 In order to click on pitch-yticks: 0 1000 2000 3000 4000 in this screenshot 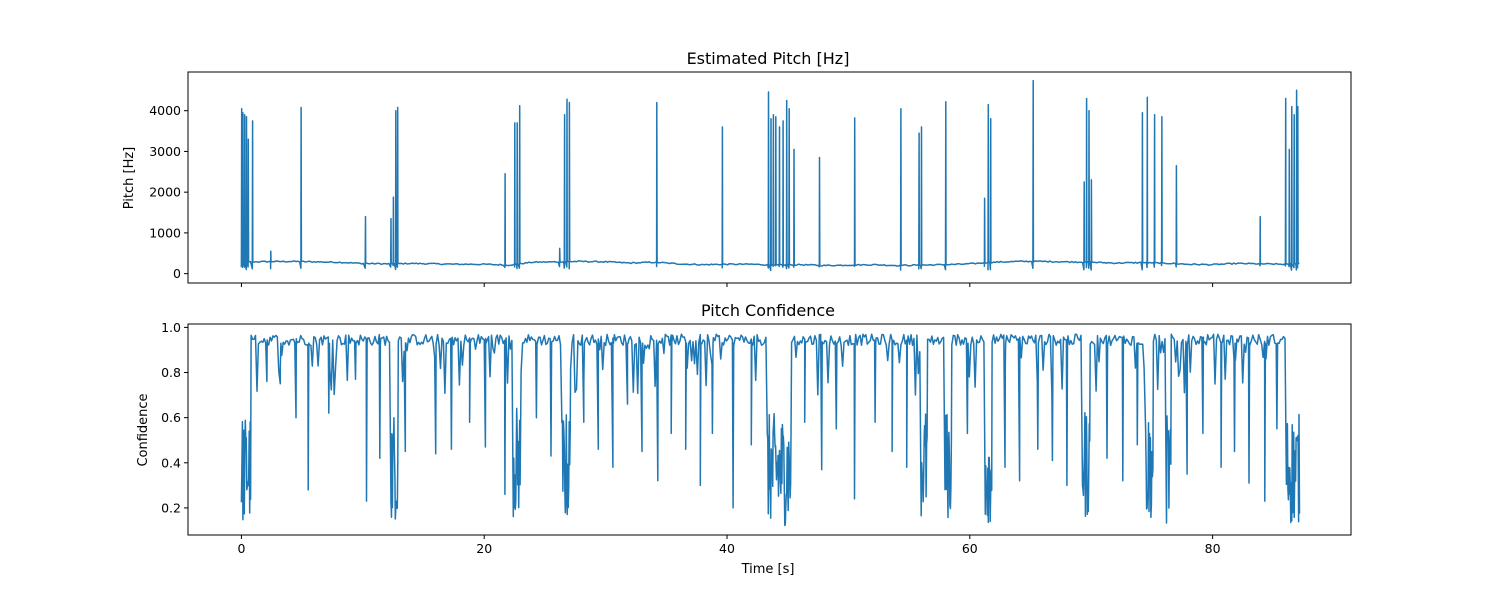, I will do `click(168, 192)`.